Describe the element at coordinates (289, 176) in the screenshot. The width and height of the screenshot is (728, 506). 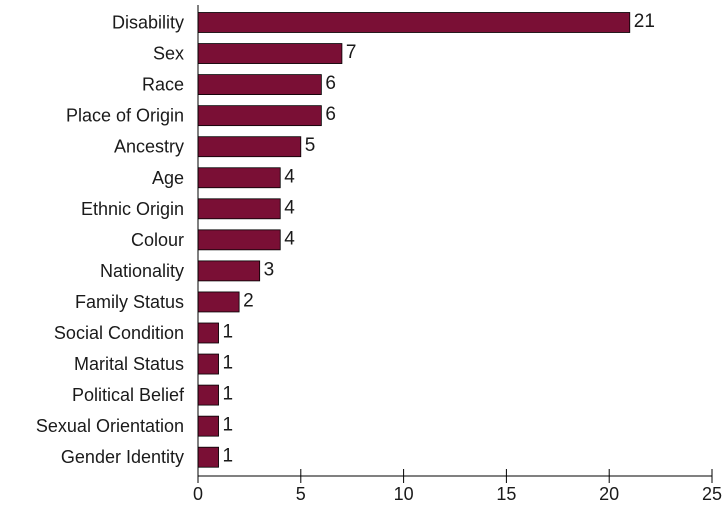
I see `data-label-age: 4` at that location.